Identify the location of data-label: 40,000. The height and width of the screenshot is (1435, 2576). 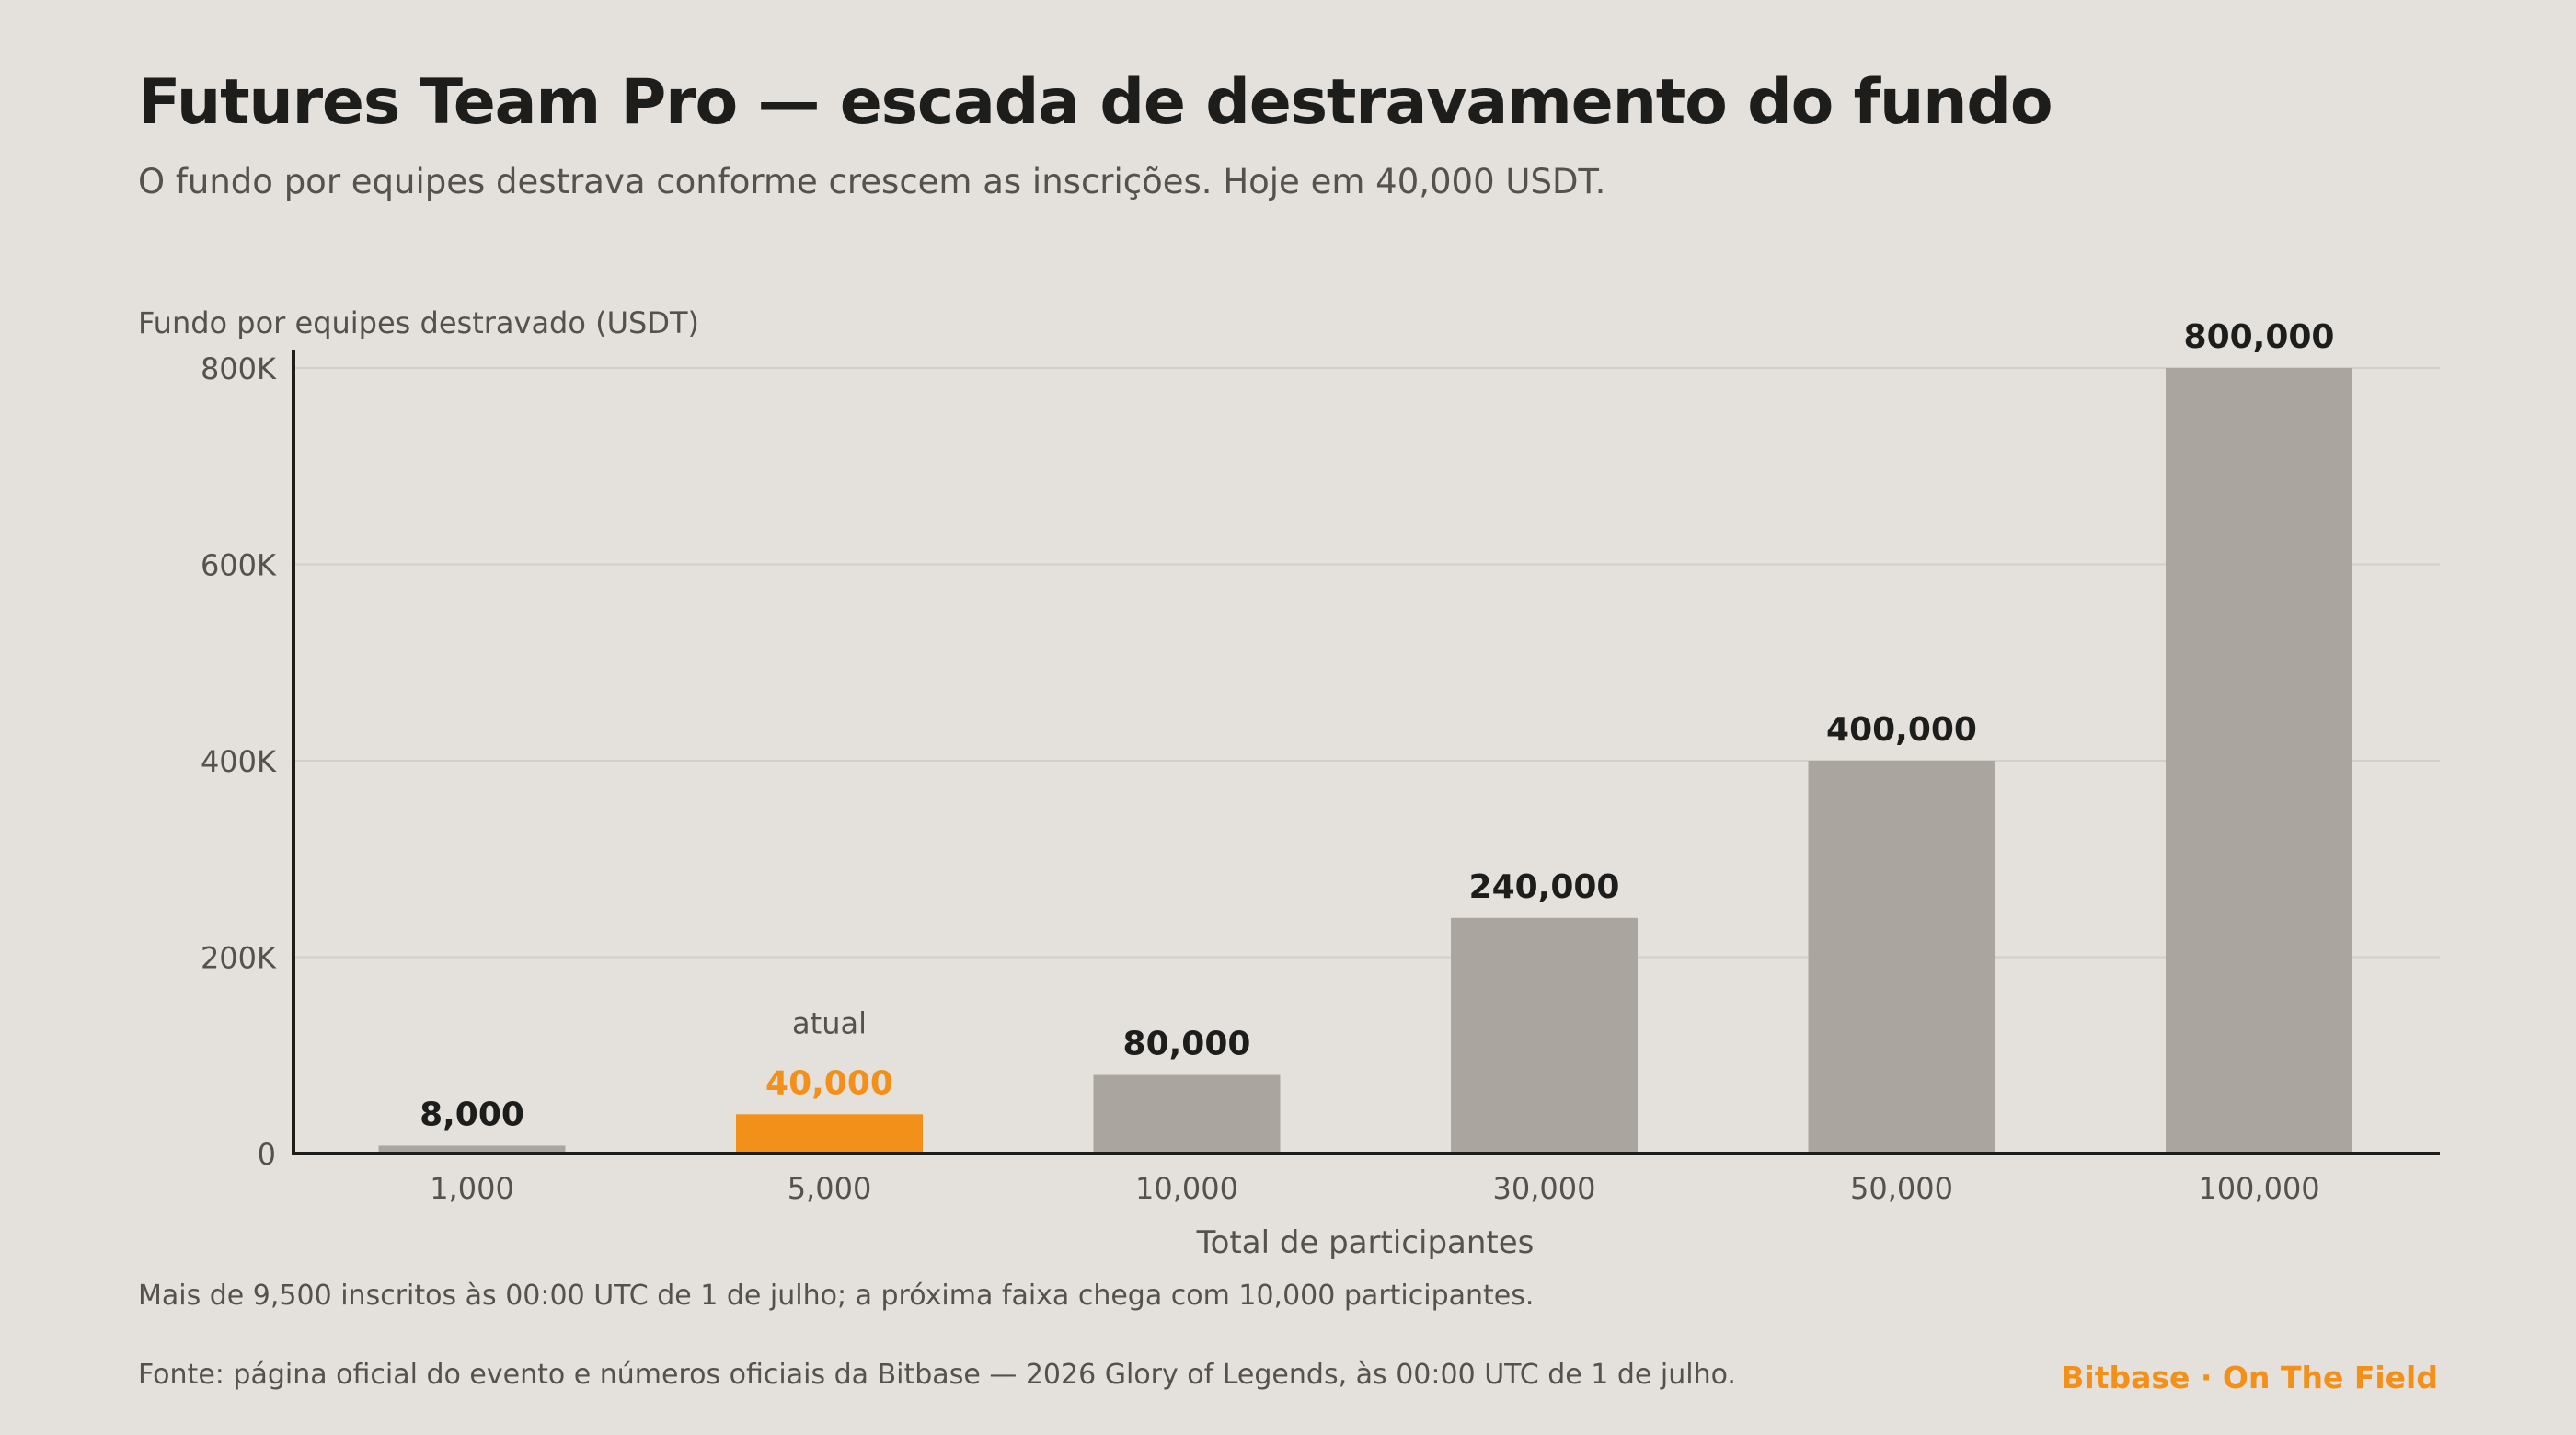
(829, 1083).